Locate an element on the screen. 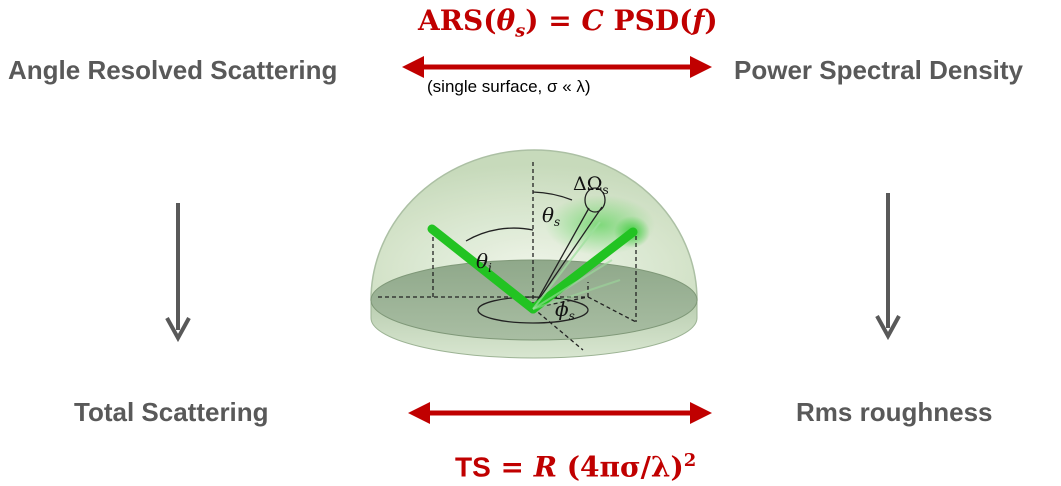 The image size is (1061, 486). label-rms-roughness: Rms roughness is located at coordinates (894, 412).